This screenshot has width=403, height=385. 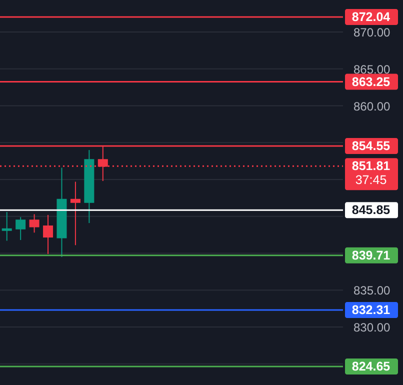 What do you see at coordinates (372, 33) in the screenshot?
I see `y-tick-label: 870.00` at bounding box center [372, 33].